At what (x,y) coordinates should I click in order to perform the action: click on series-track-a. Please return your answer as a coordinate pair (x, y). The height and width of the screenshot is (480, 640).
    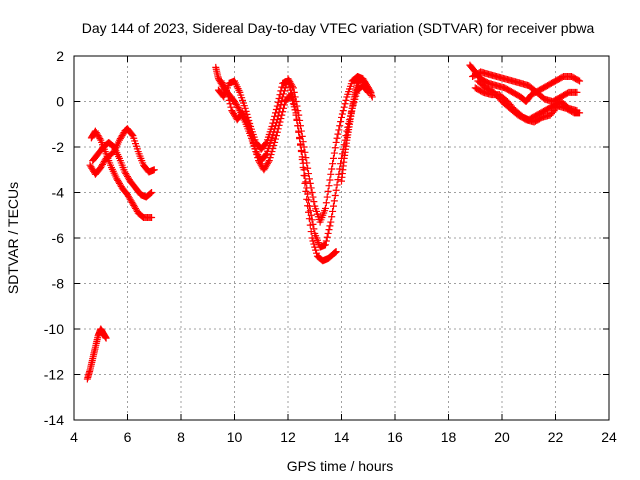
    Looking at the image, I should click on (96, 354).